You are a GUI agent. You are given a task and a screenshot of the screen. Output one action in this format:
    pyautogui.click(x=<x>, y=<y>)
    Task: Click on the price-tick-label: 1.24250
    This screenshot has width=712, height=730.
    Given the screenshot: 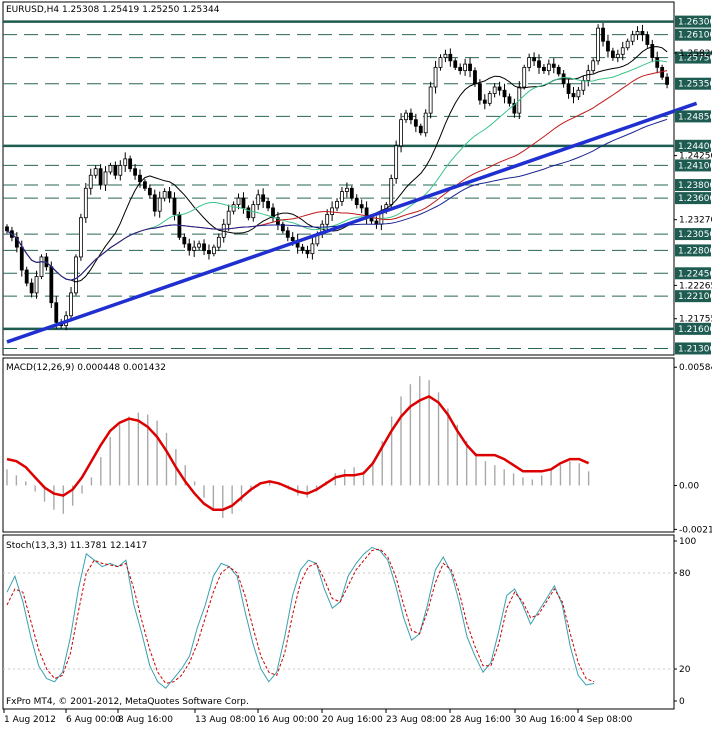 What is the action you would take?
    pyautogui.click(x=695, y=157)
    